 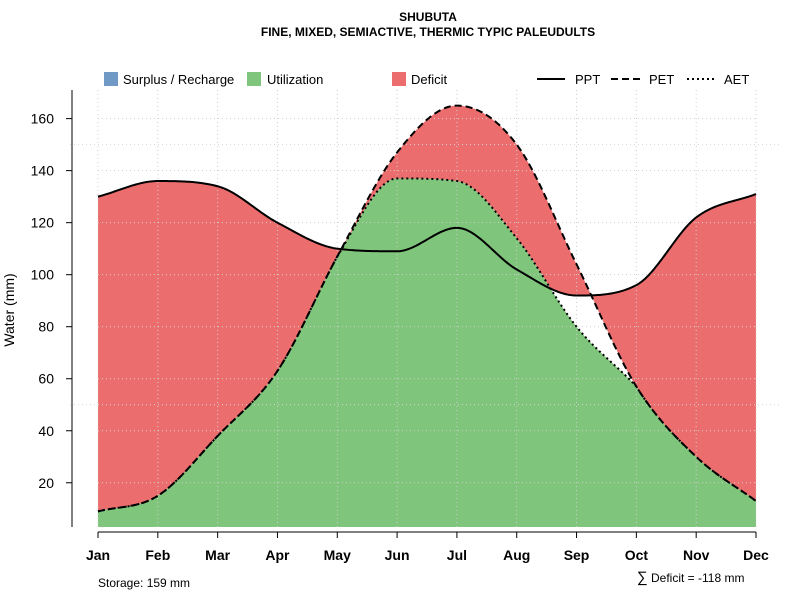 What do you see at coordinates (697, 578) in the screenshot?
I see `deficit-note: Deficit = -118 mm` at bounding box center [697, 578].